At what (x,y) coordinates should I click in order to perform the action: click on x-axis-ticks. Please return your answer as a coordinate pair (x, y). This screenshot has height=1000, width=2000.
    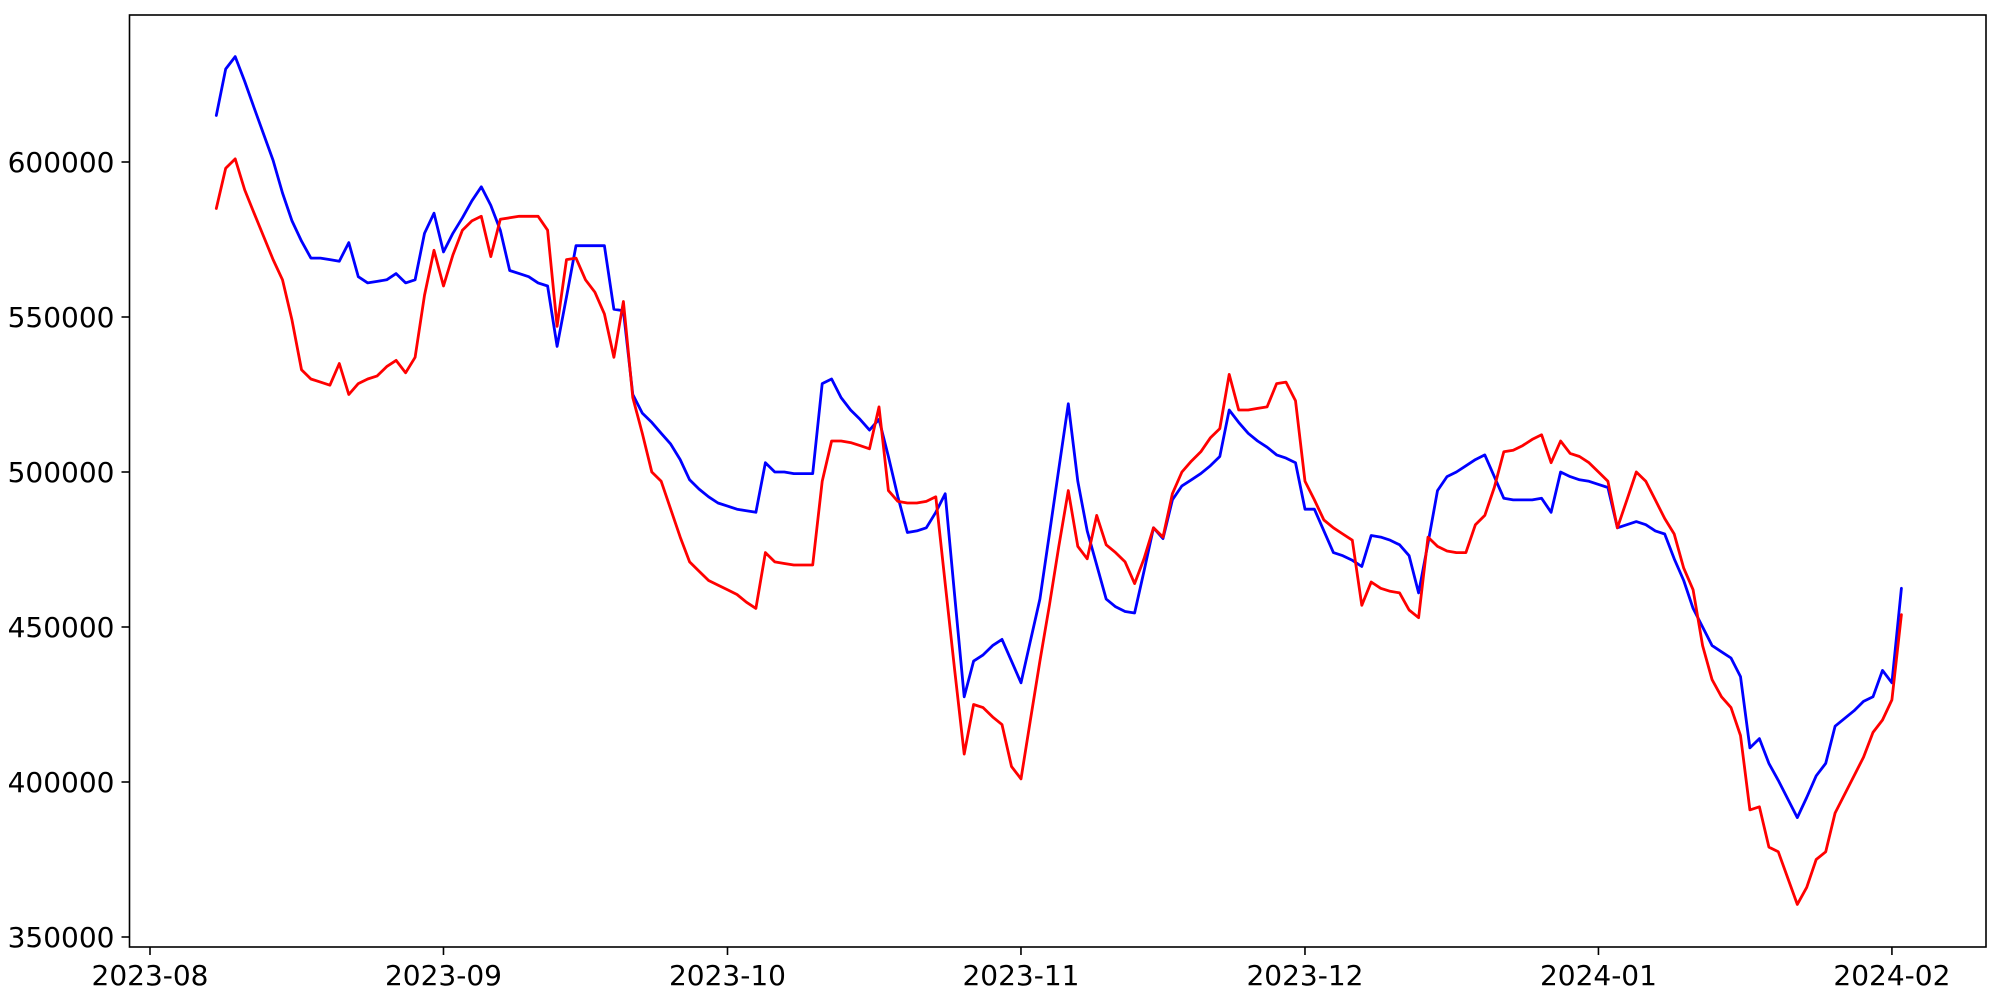
    Looking at the image, I should click on (1021, 951).